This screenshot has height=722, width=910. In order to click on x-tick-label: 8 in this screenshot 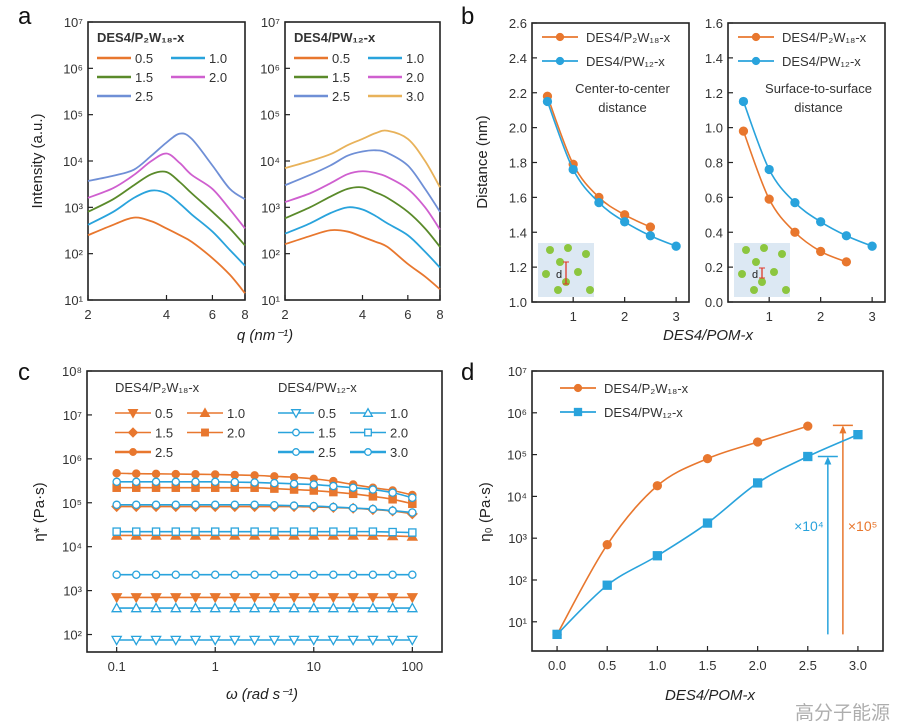, I will do `click(244, 314)`.